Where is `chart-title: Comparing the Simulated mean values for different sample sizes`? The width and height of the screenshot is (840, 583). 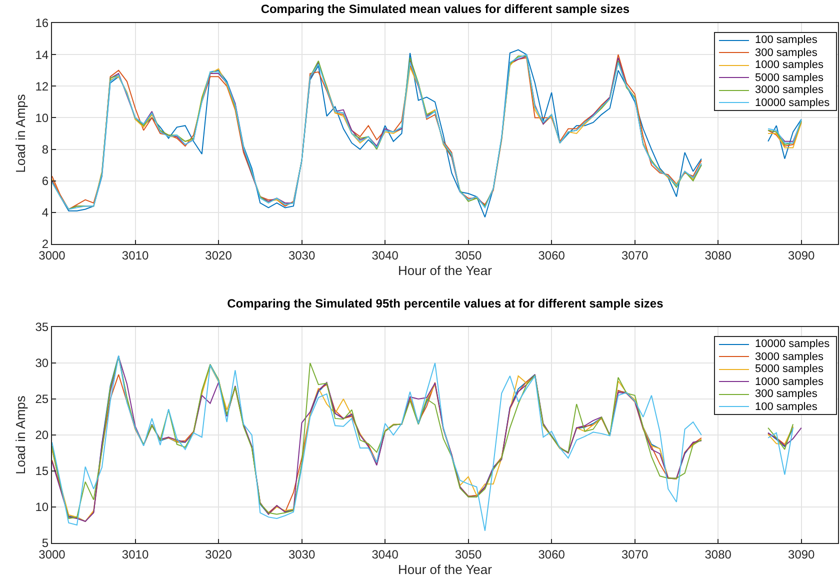
chart-title: Comparing the Simulated mean values for different sample sizes is located at coordinates (445, 9).